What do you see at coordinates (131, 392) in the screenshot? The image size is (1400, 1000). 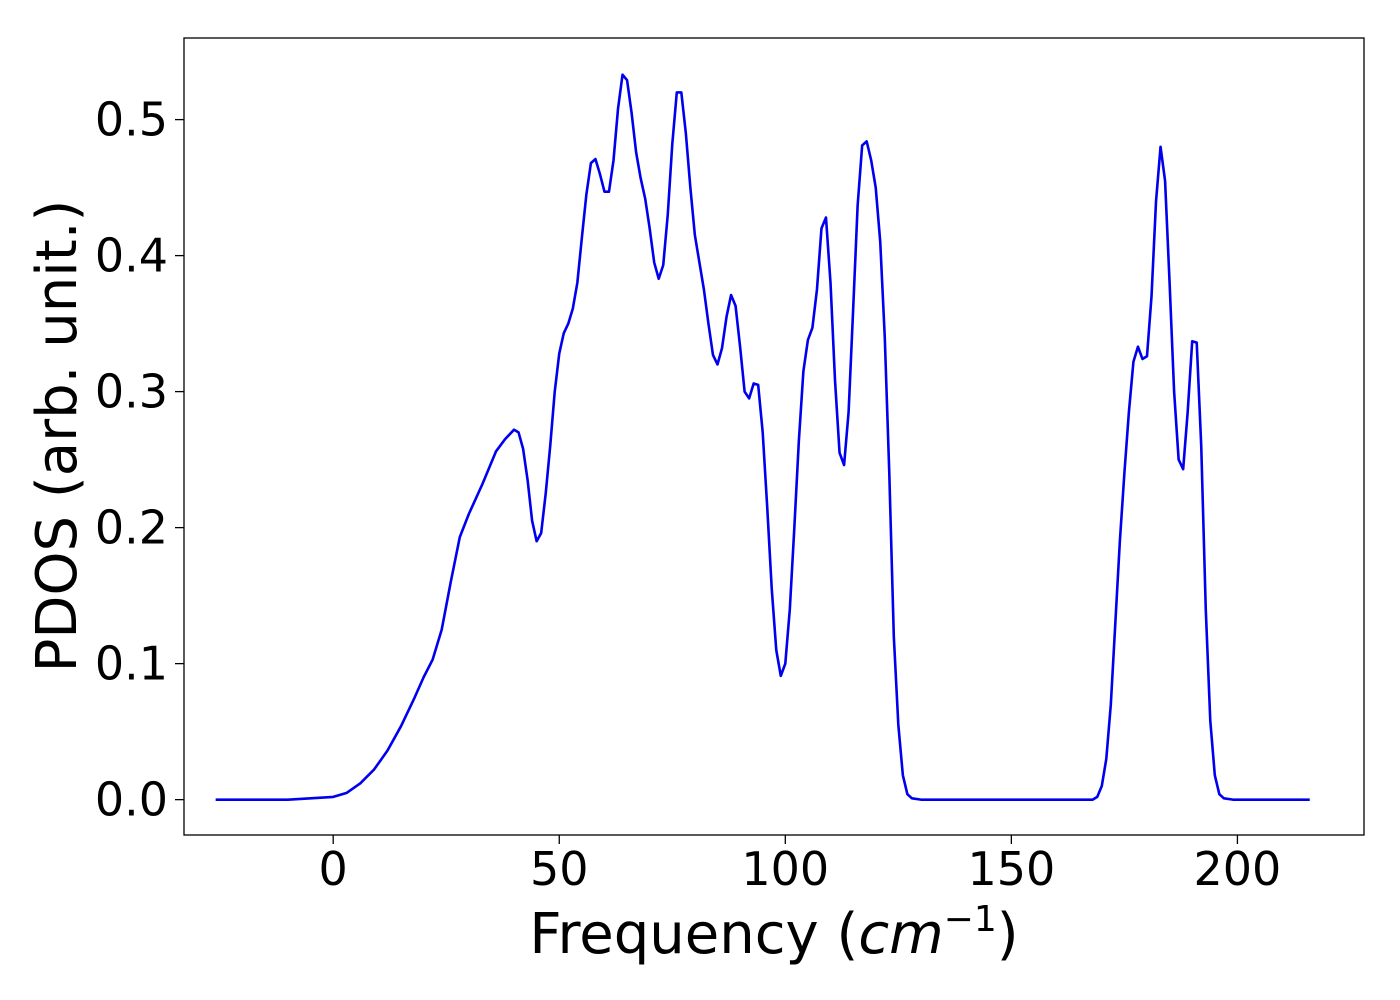 I see `y-tick-label: 0.3` at bounding box center [131, 392].